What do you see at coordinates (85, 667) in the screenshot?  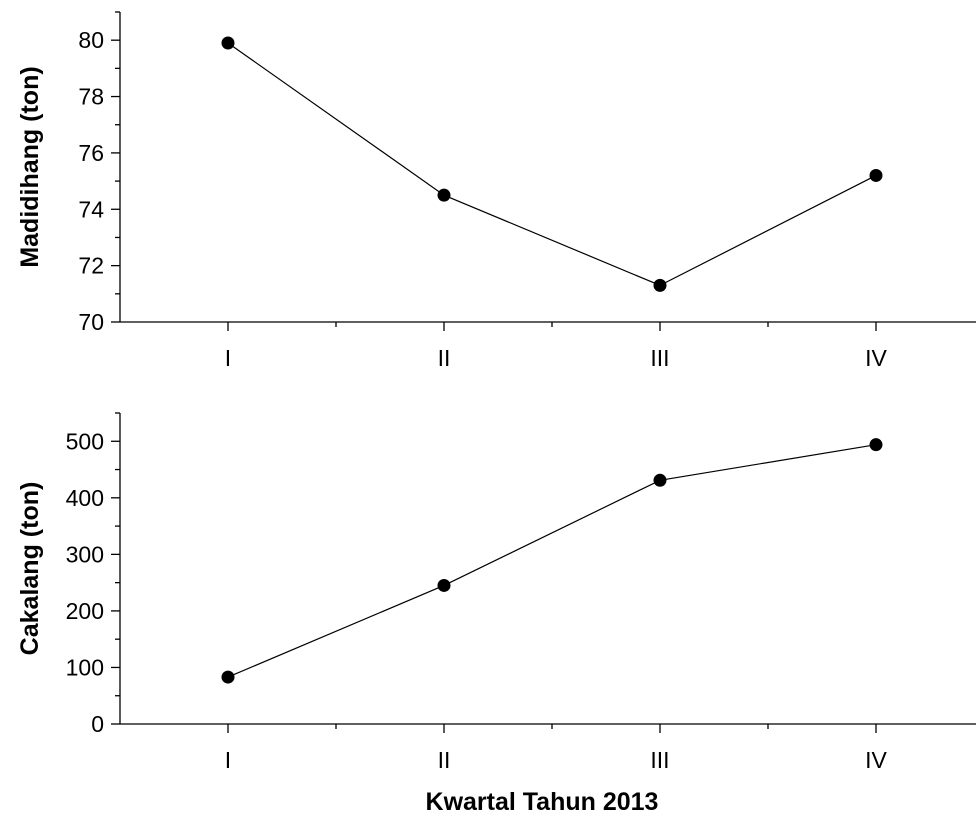 I see `y-tick-label: 100` at bounding box center [85, 667].